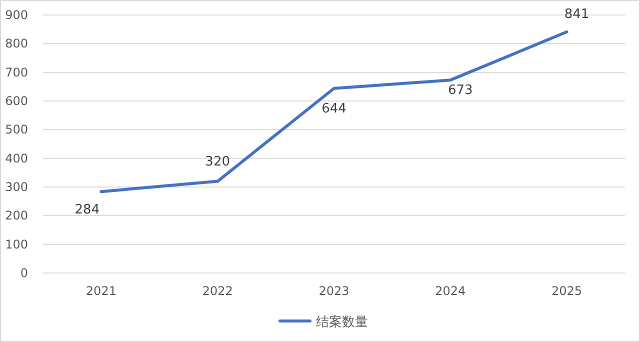  Describe the element at coordinates (16, 15) in the screenshot. I see `y-tick-label: 900` at that location.